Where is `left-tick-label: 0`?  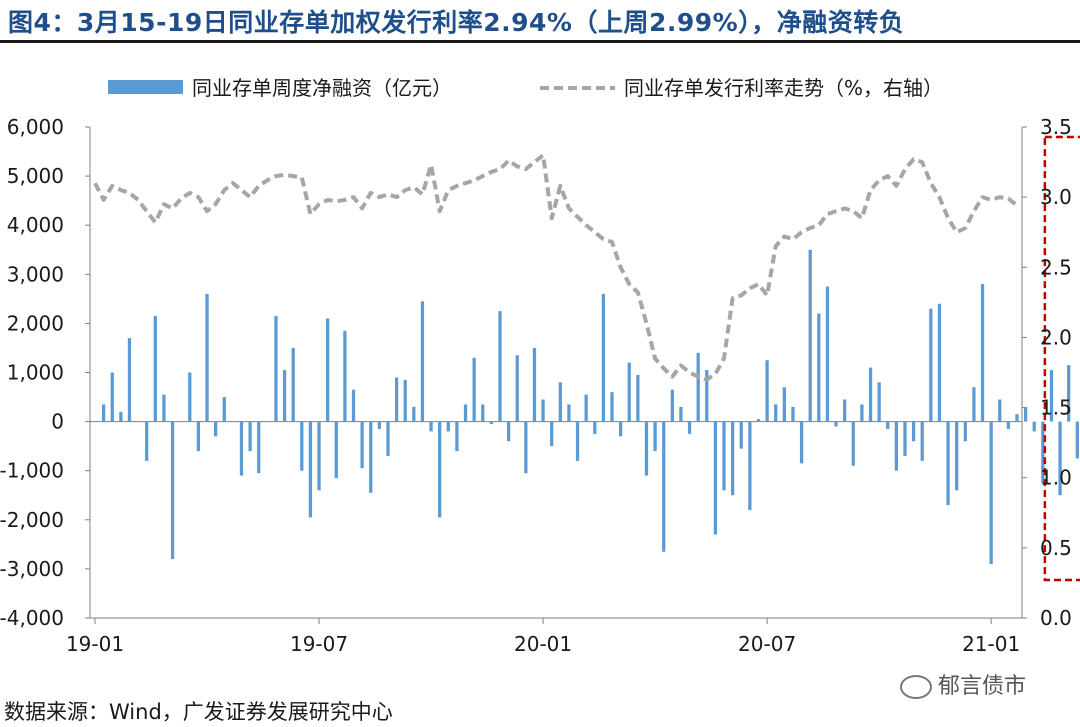
left-tick-label: 0 is located at coordinates (57, 422).